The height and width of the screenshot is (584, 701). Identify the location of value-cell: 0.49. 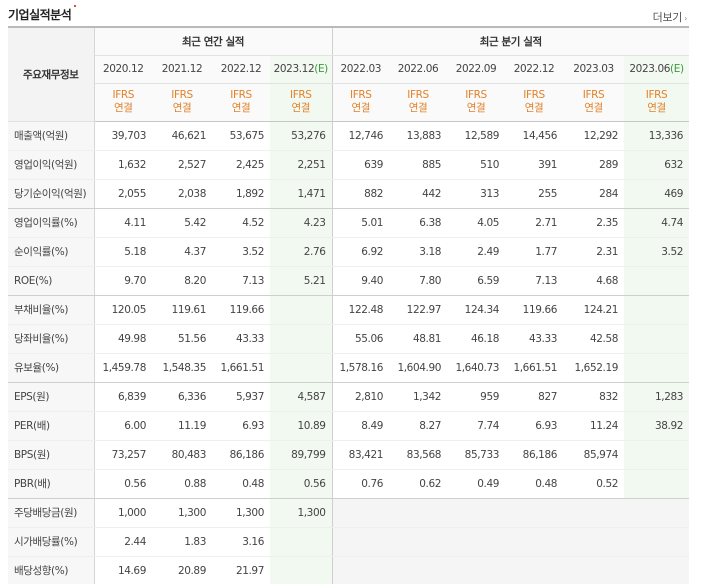
(476, 484).